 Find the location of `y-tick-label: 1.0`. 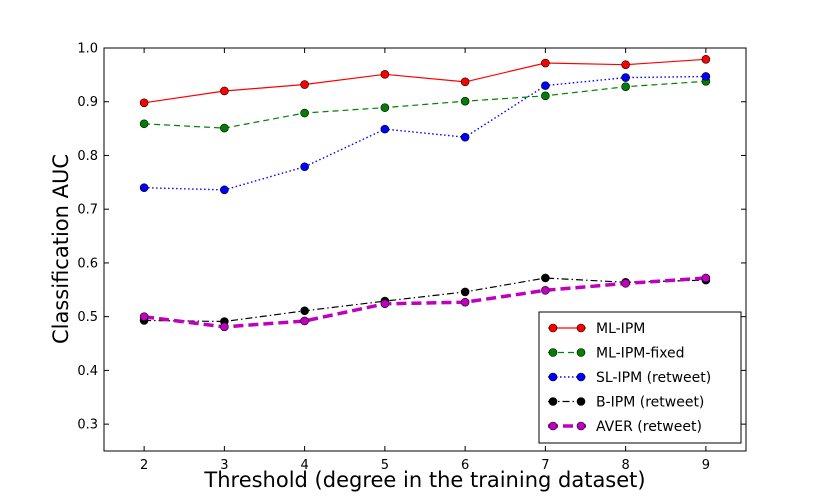

y-tick-label: 1.0 is located at coordinates (87, 49).